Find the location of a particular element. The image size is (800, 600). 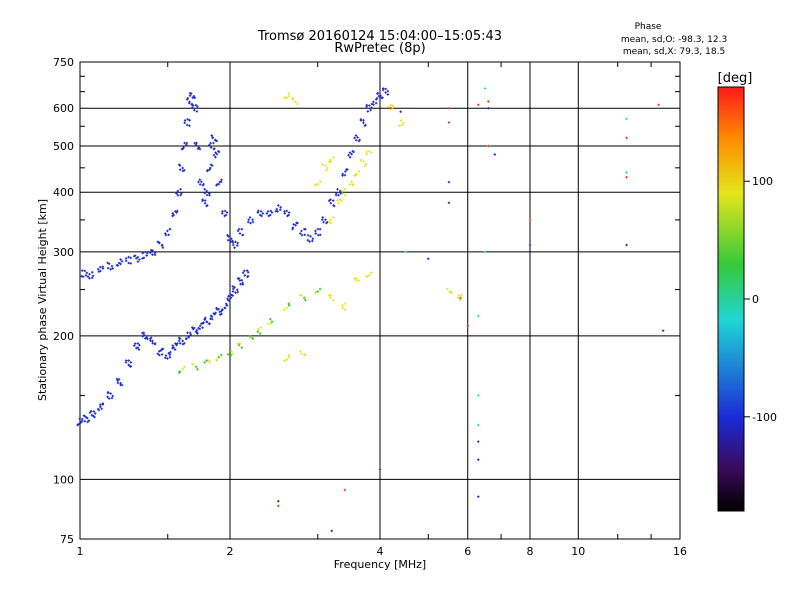

y-tick-label: 500 is located at coordinates (63, 146).